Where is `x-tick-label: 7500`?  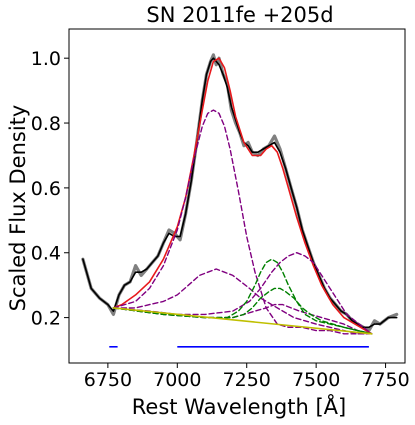
x-tick-label: 7500 is located at coordinates (316, 380).